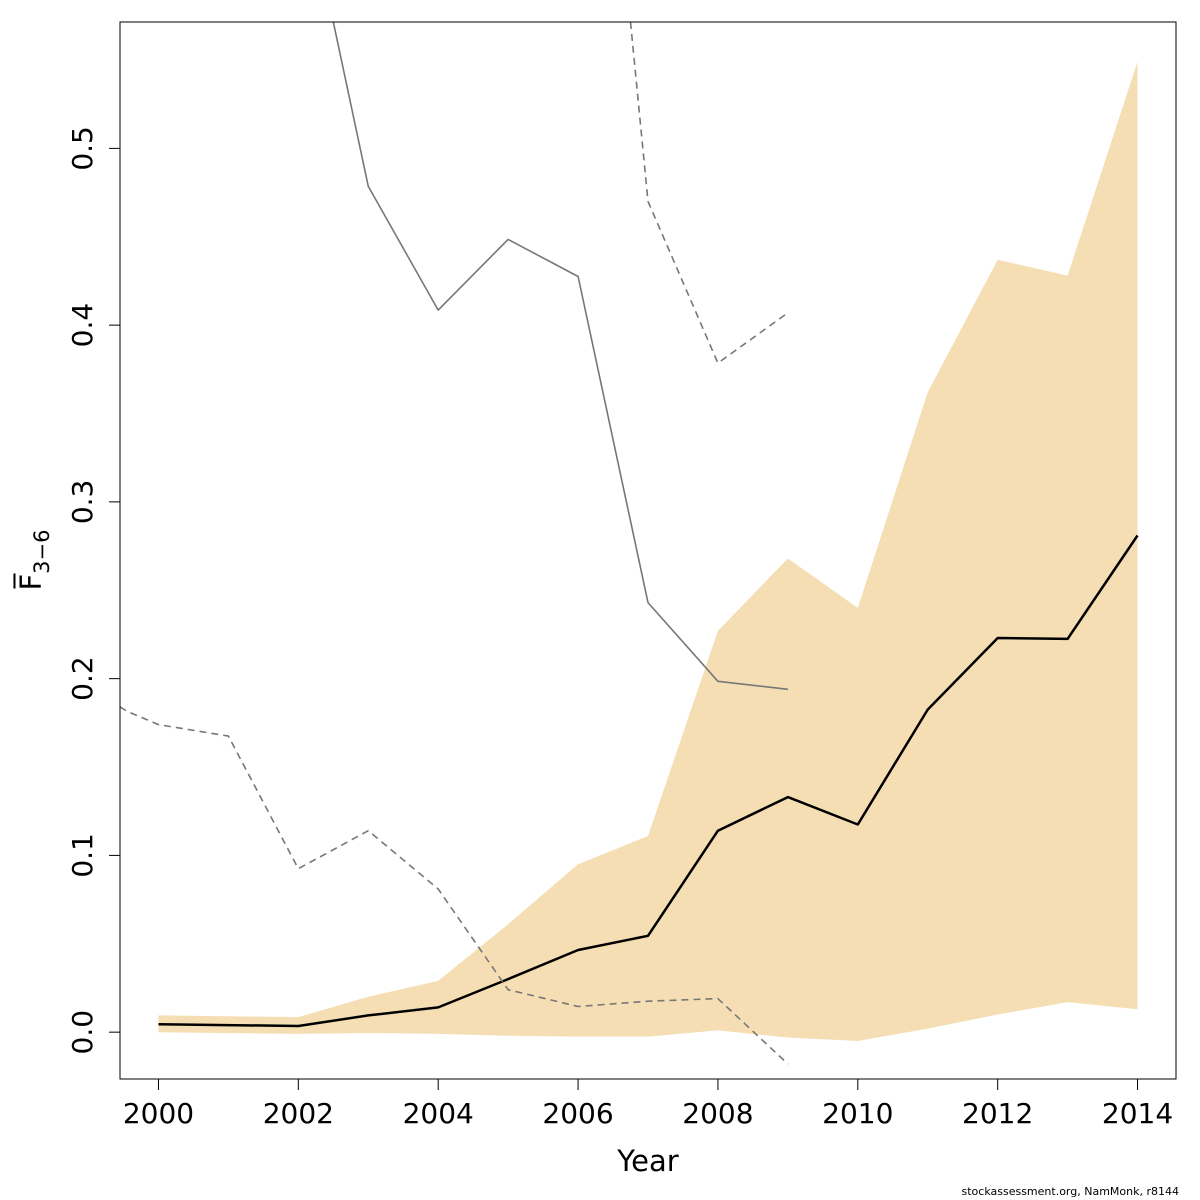  I want to click on y-axis: 0.0 0.1 0.2 0.3 0.4 0.5, so click(93, 590).